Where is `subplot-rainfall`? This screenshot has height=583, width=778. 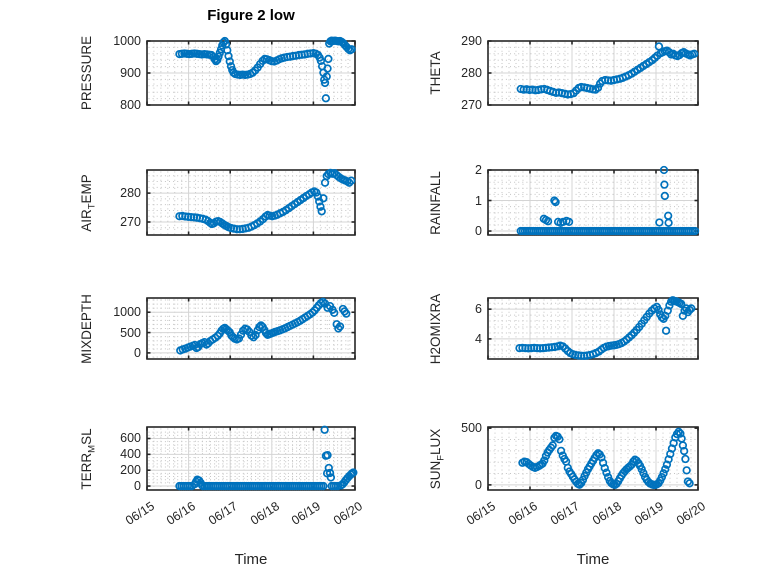 subplot-rainfall is located at coordinates (593, 200).